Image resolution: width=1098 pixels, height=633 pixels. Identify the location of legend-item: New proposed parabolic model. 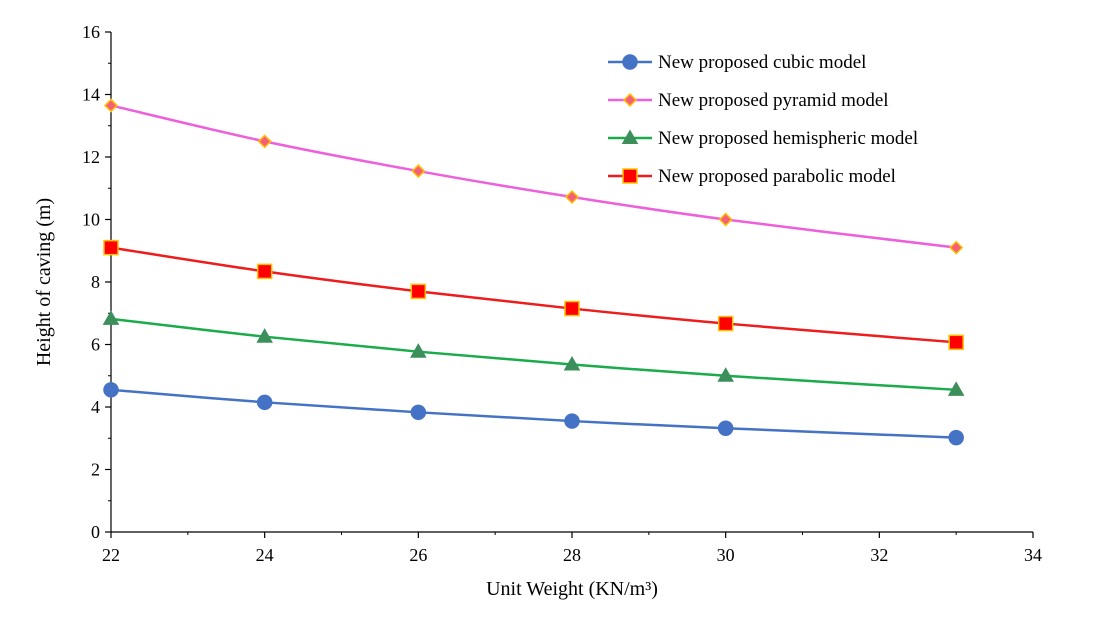
(752, 176).